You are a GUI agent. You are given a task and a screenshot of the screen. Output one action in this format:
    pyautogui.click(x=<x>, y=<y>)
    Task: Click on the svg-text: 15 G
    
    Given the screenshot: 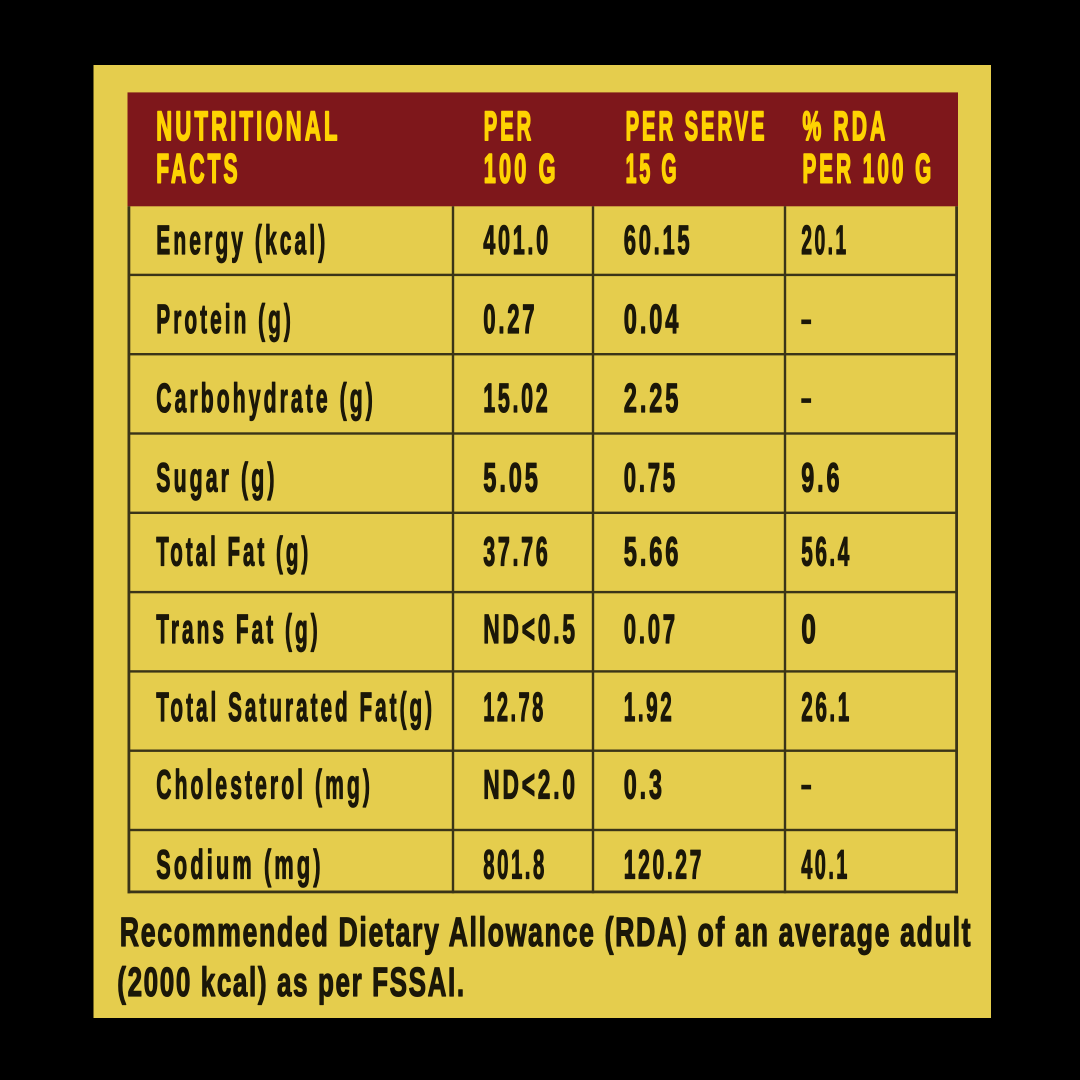 What is the action you would take?
    pyautogui.click(x=653, y=168)
    